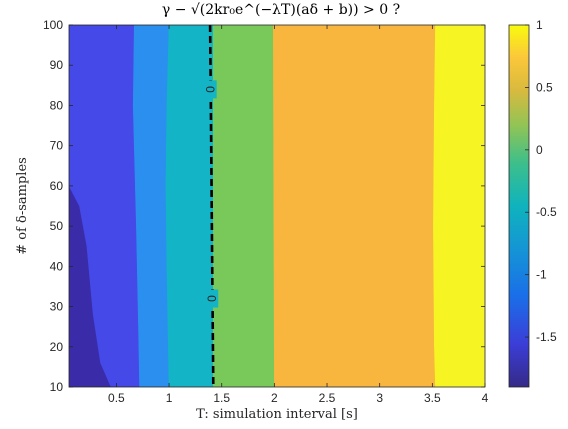 Image resolution: width=568 pixels, height=429 pixels. I want to click on y-tick-label-6: 70, so click(57, 146).